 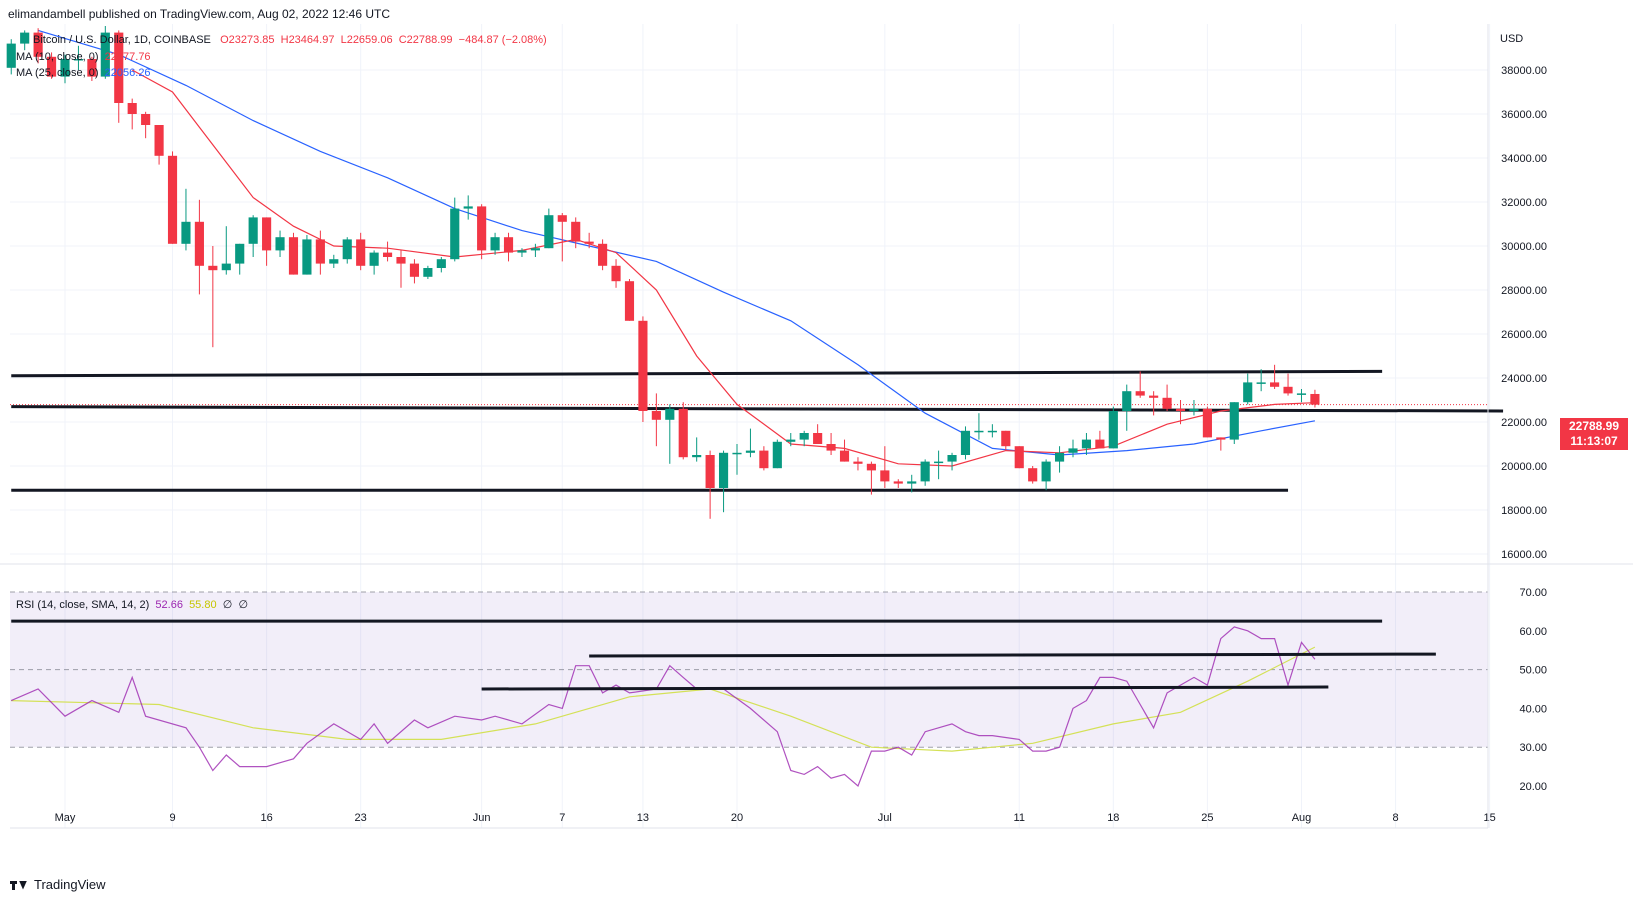 I want to click on ma25-legend: MA (25, close, 0) 22056.26, so click(x=83, y=73).